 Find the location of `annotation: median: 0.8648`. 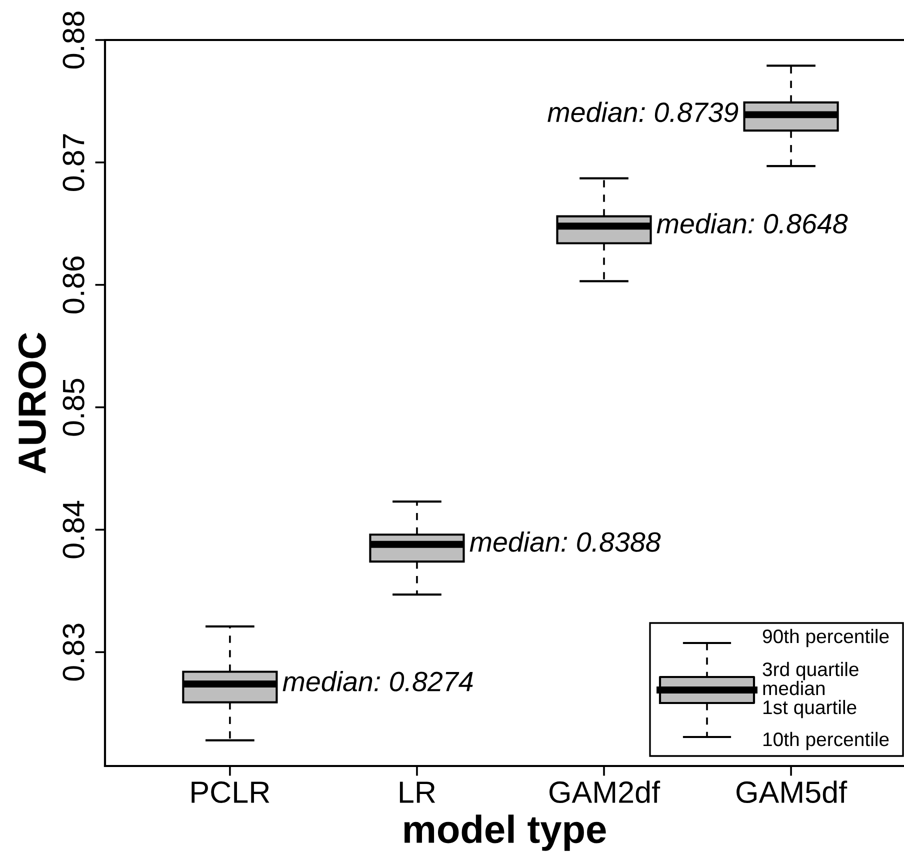

annotation: median: 0.8648 is located at coordinates (752, 223).